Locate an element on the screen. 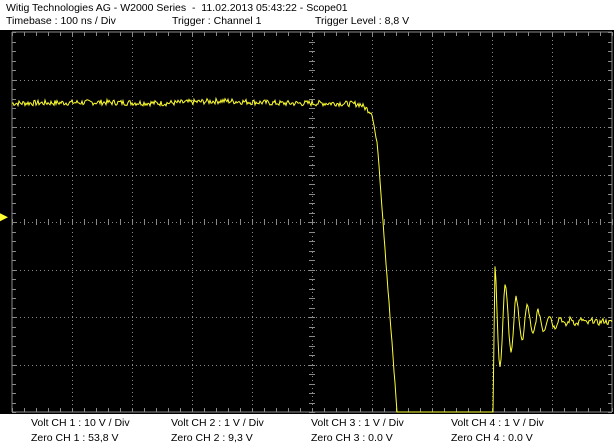 The image size is (614, 447). ch3-zero-label: Zero CH 3 : 0.0 V is located at coordinates (352, 438).